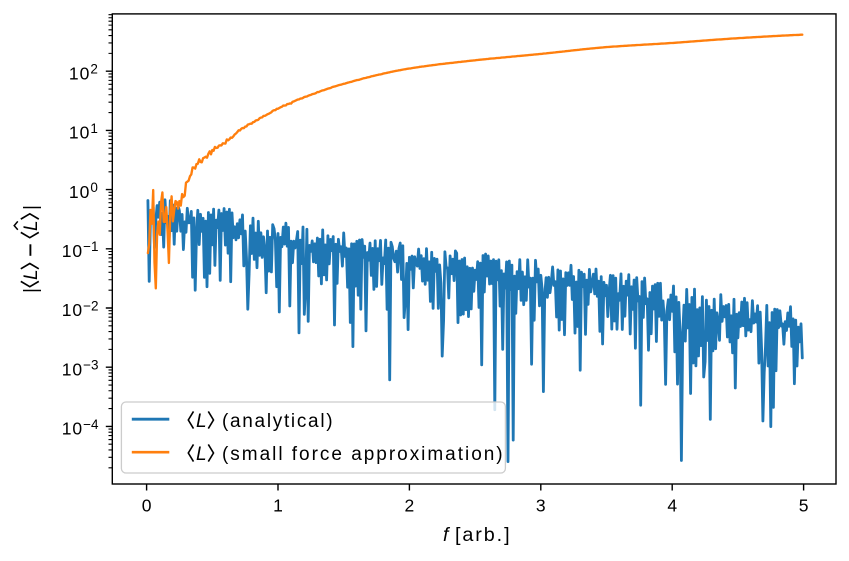 The width and height of the screenshot is (849, 561). I want to click on svg-text: 5, so click(804, 506).